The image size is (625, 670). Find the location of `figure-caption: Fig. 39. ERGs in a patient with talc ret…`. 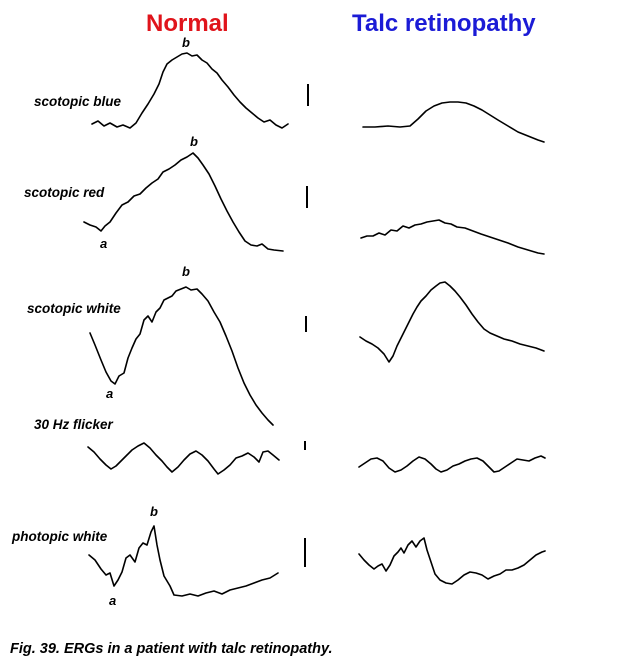

figure-caption: Fig. 39. ERGs in a patient with talc ret… is located at coordinates (171, 649).